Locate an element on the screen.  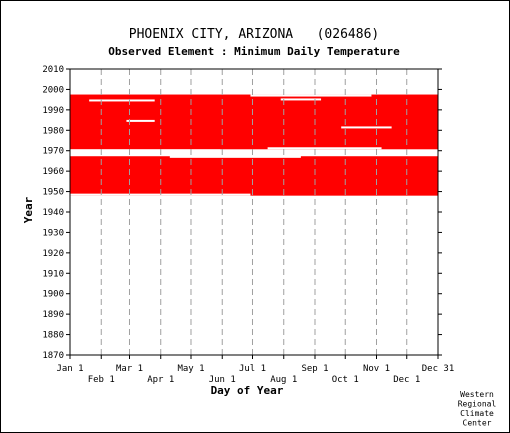
x-tick-label: Nov 1 is located at coordinates (376, 369).